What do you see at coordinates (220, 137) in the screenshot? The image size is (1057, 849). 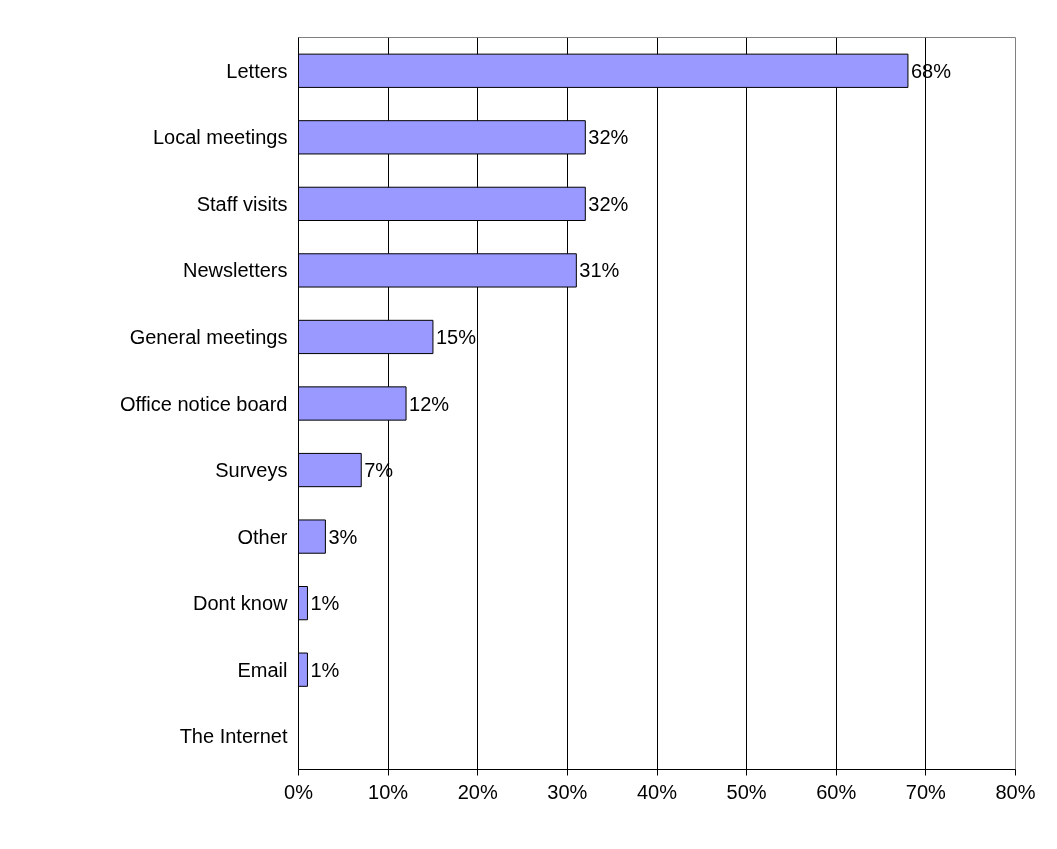 I see `y-tick-label: Local meetings` at bounding box center [220, 137].